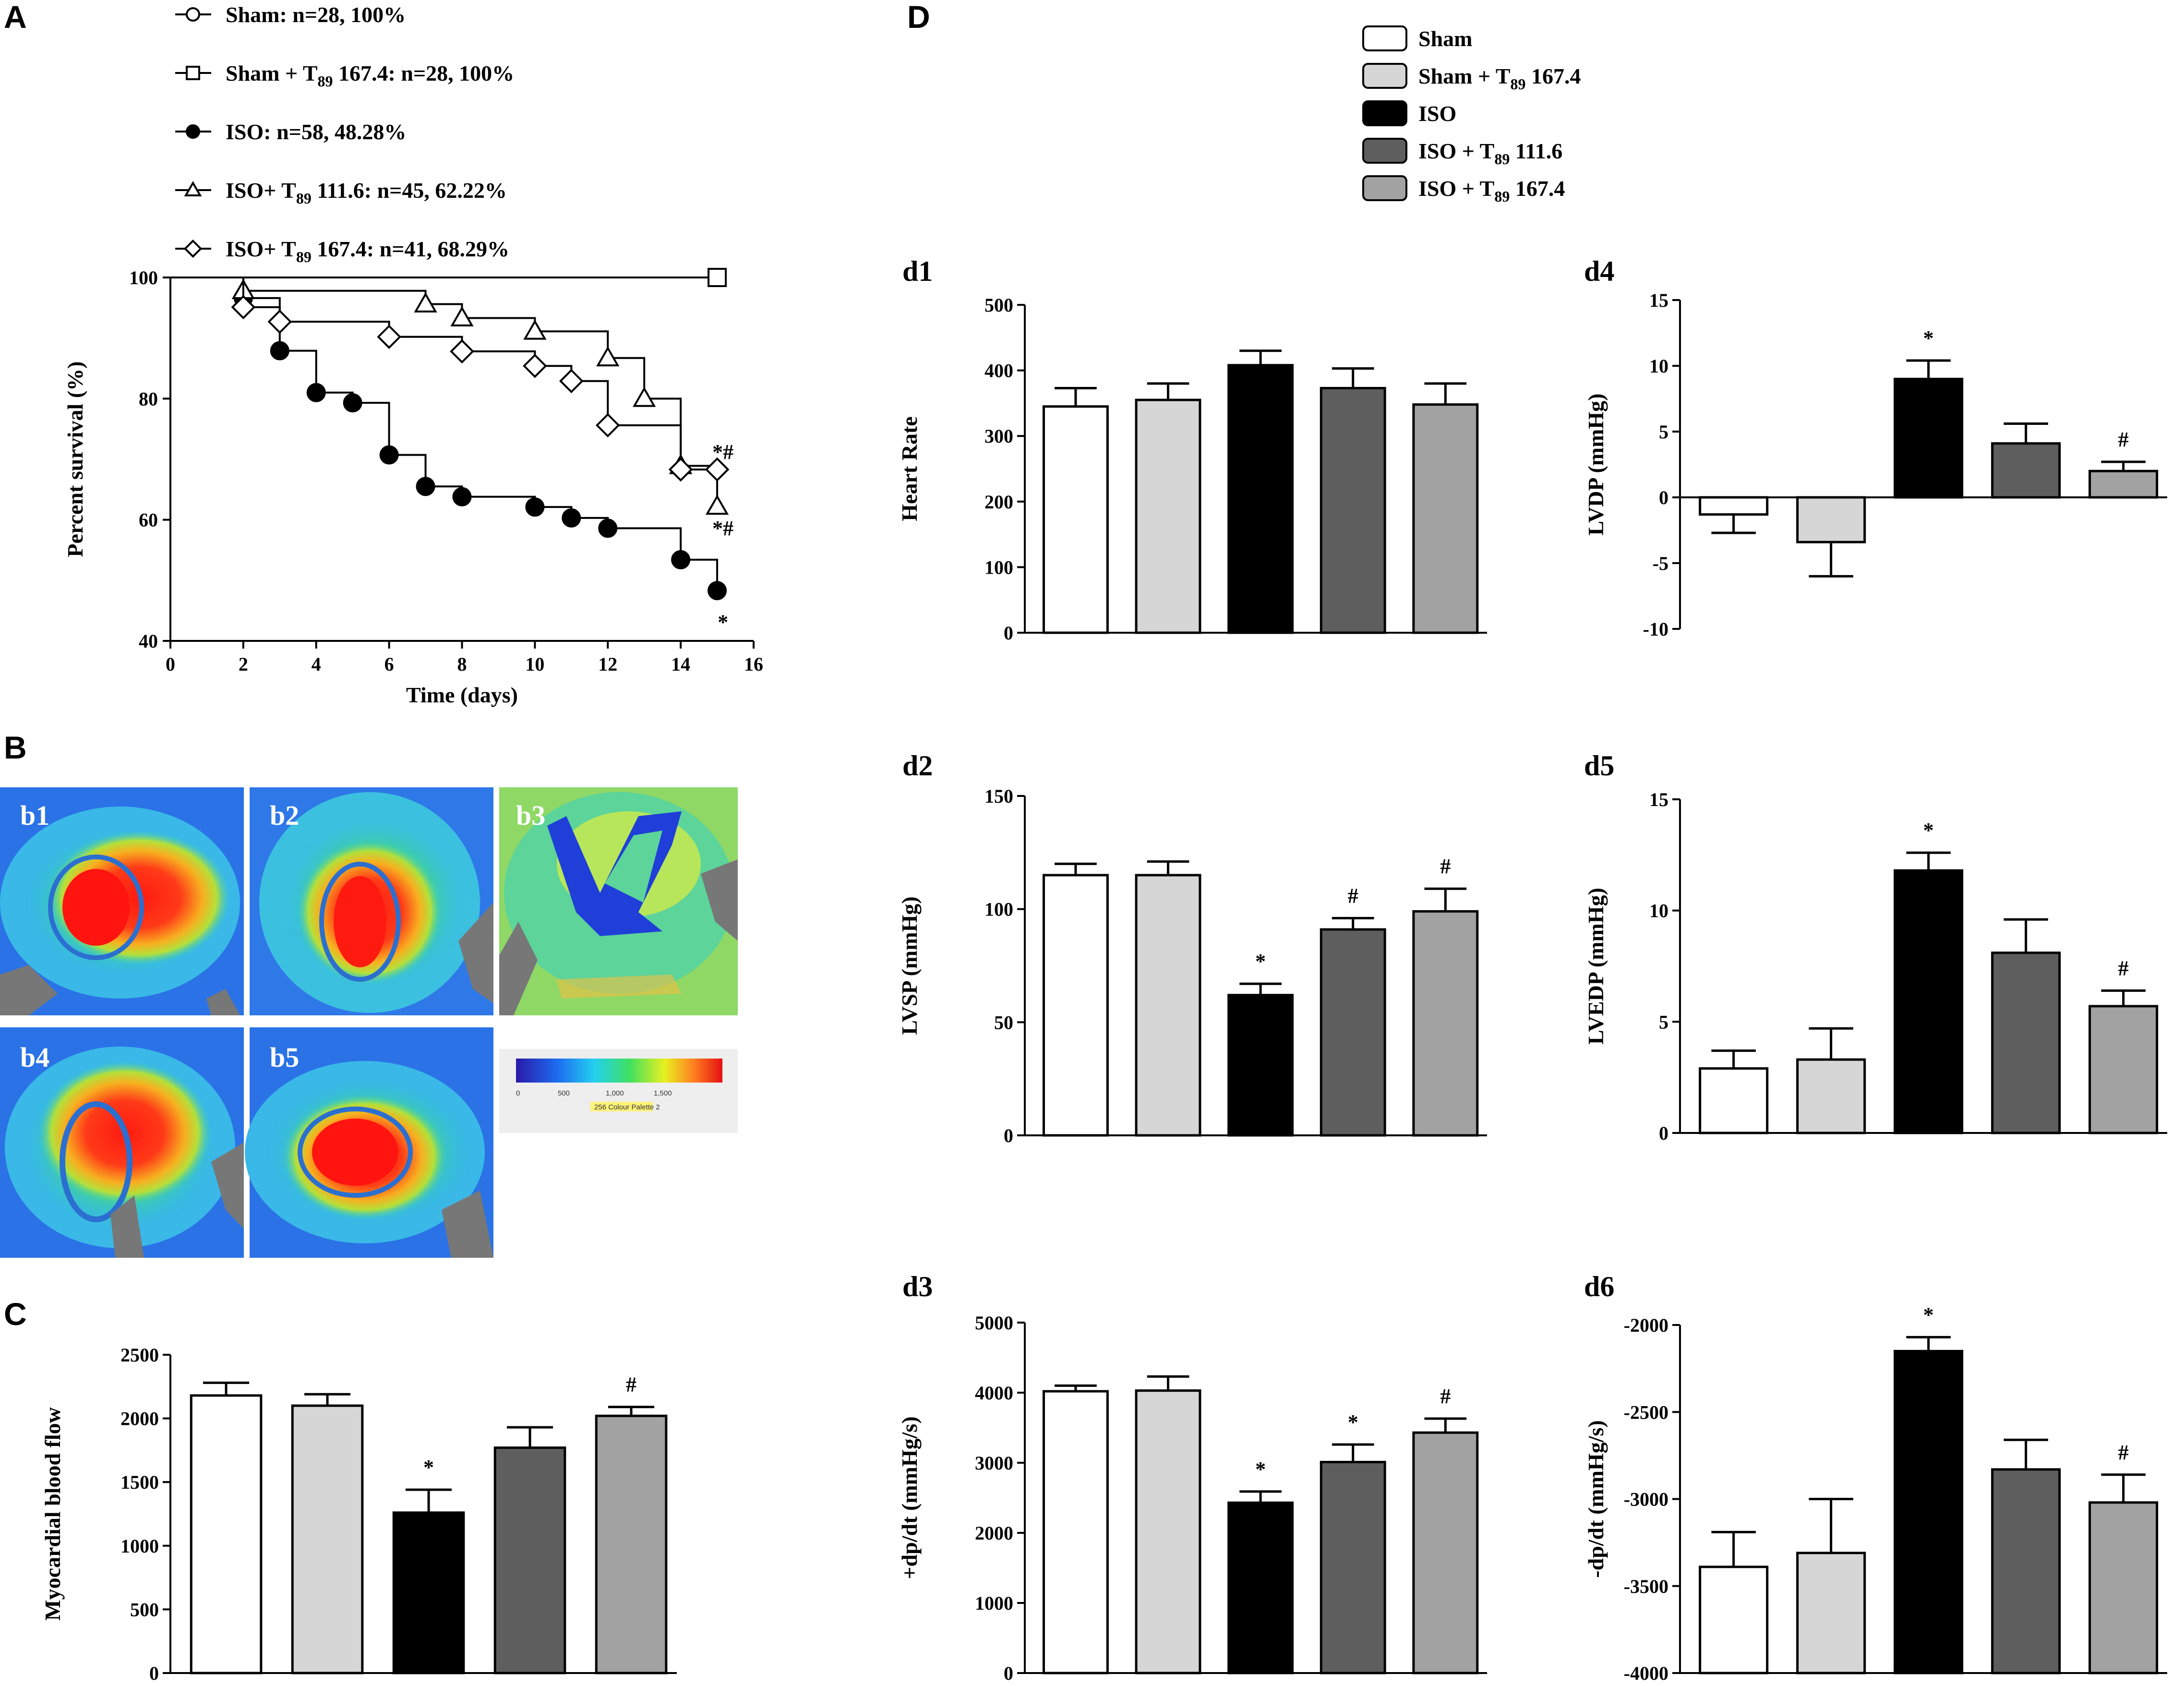  Describe the element at coordinates (1599, 1286) in the screenshot. I see `chart-title-d6: d6` at that location.